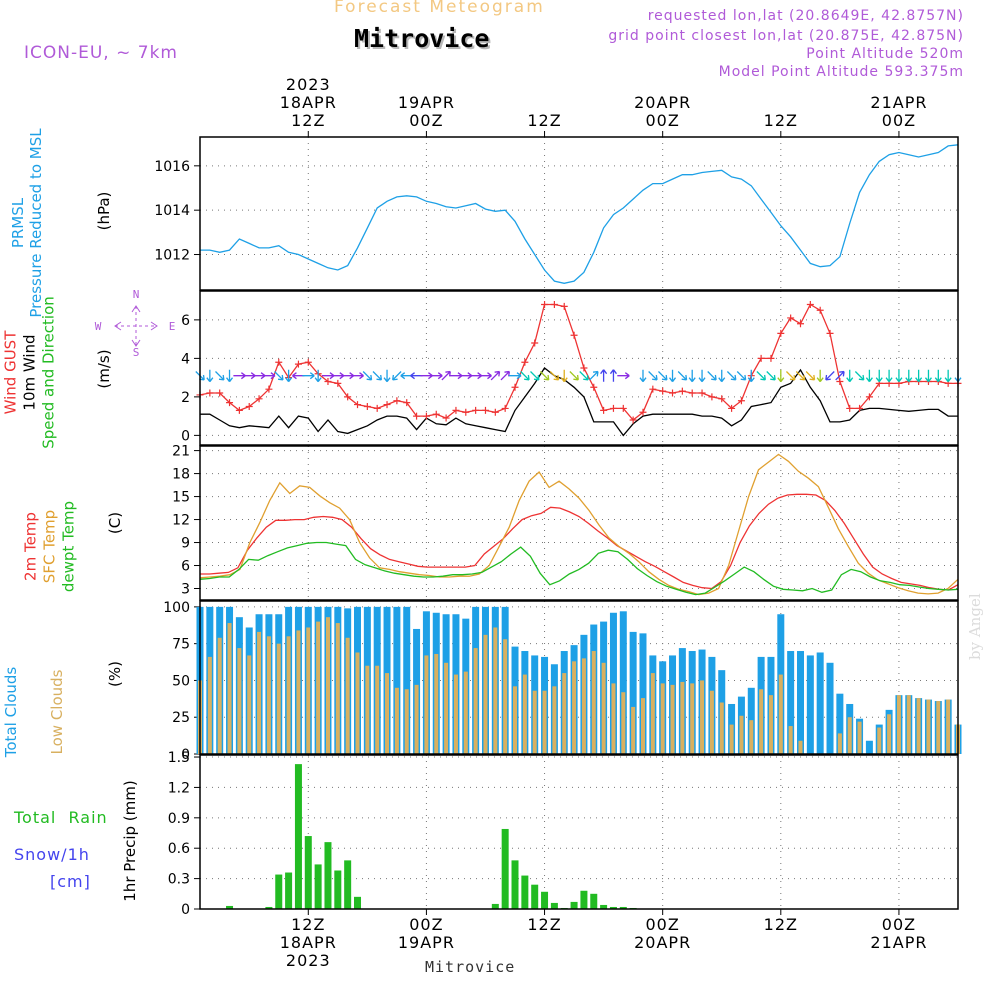 The width and height of the screenshot is (1000, 1000). I want to click on compass-arrowheads, so click(136, 326).